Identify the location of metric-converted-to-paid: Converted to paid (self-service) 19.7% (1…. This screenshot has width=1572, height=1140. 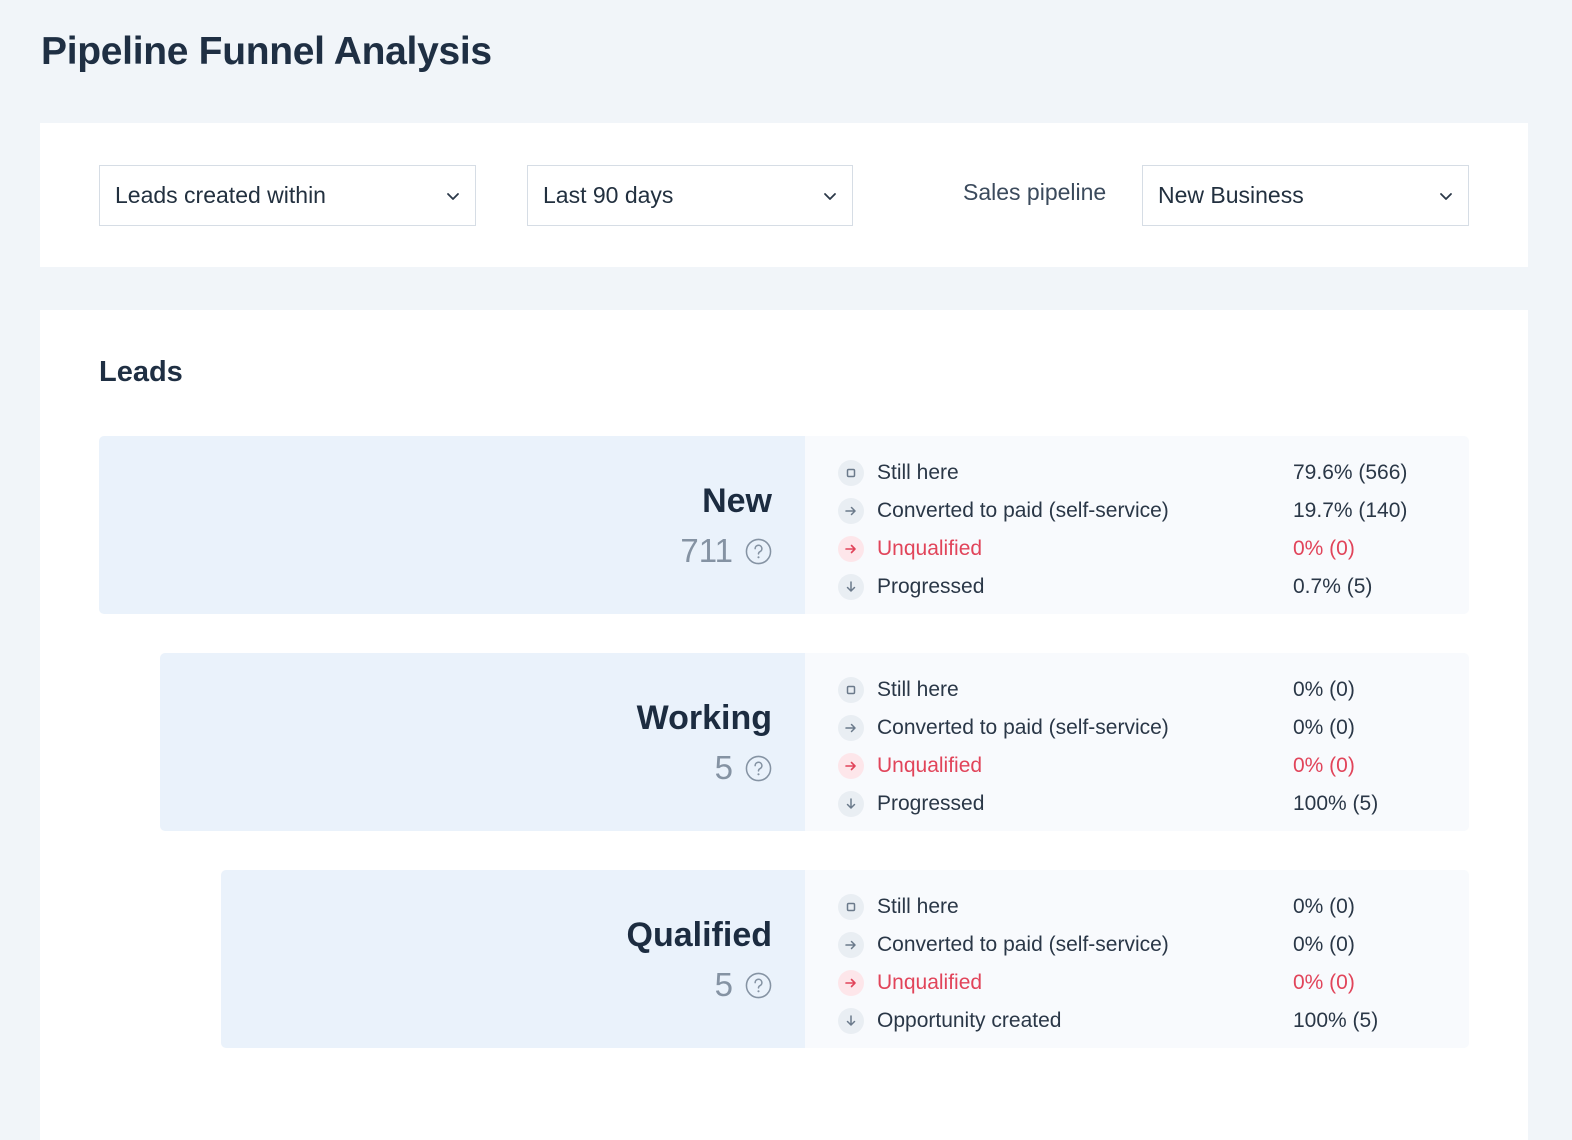
(1153, 511).